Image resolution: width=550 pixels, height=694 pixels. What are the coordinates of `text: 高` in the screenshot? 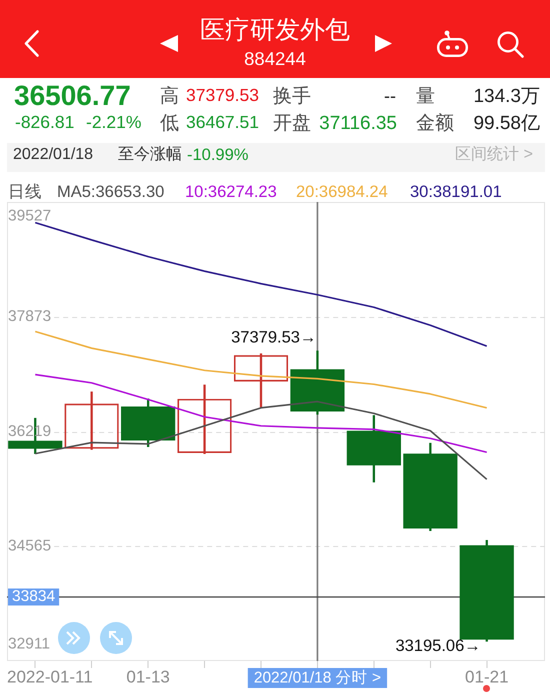 It's located at (169, 96).